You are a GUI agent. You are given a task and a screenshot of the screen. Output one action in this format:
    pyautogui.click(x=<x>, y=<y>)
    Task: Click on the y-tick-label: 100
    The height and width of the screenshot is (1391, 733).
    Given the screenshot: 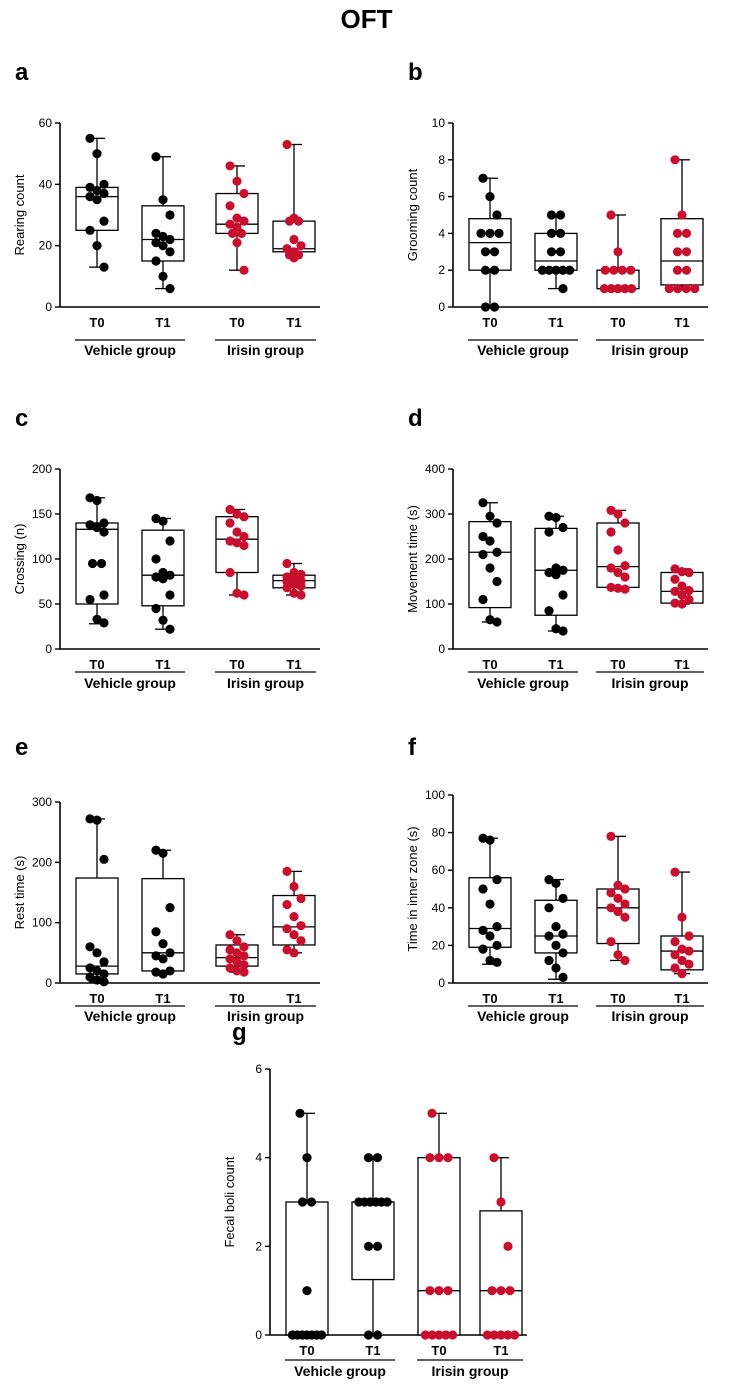 What is the action you would take?
    pyautogui.click(x=42, y=923)
    